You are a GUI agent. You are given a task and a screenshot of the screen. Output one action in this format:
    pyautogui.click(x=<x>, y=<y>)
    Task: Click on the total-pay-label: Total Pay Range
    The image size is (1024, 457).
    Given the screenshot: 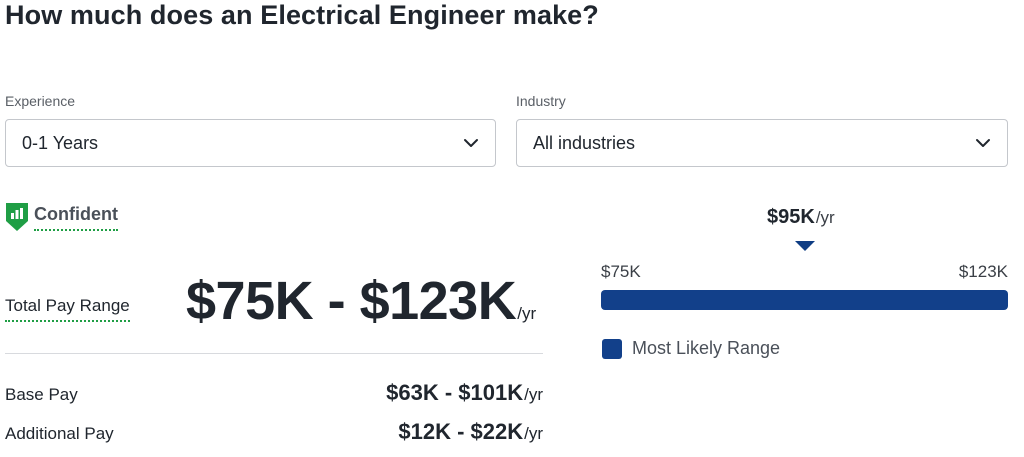 What is the action you would take?
    pyautogui.click(x=67, y=309)
    